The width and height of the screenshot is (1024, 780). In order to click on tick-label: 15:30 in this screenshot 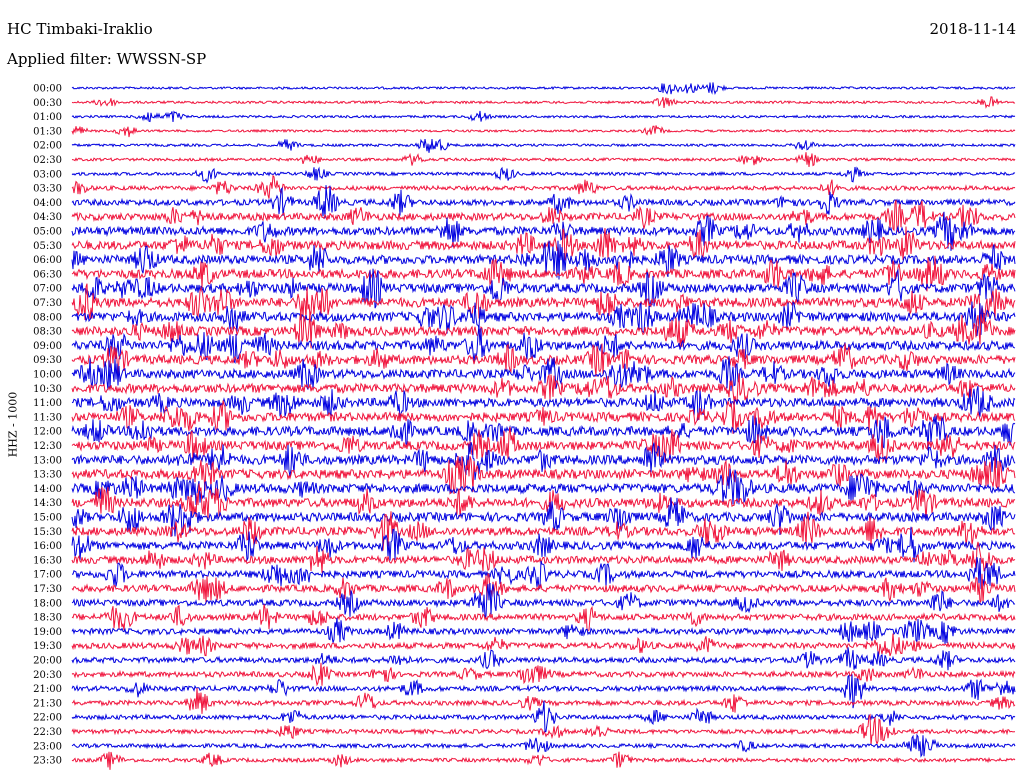, I will do `click(47, 532)`.